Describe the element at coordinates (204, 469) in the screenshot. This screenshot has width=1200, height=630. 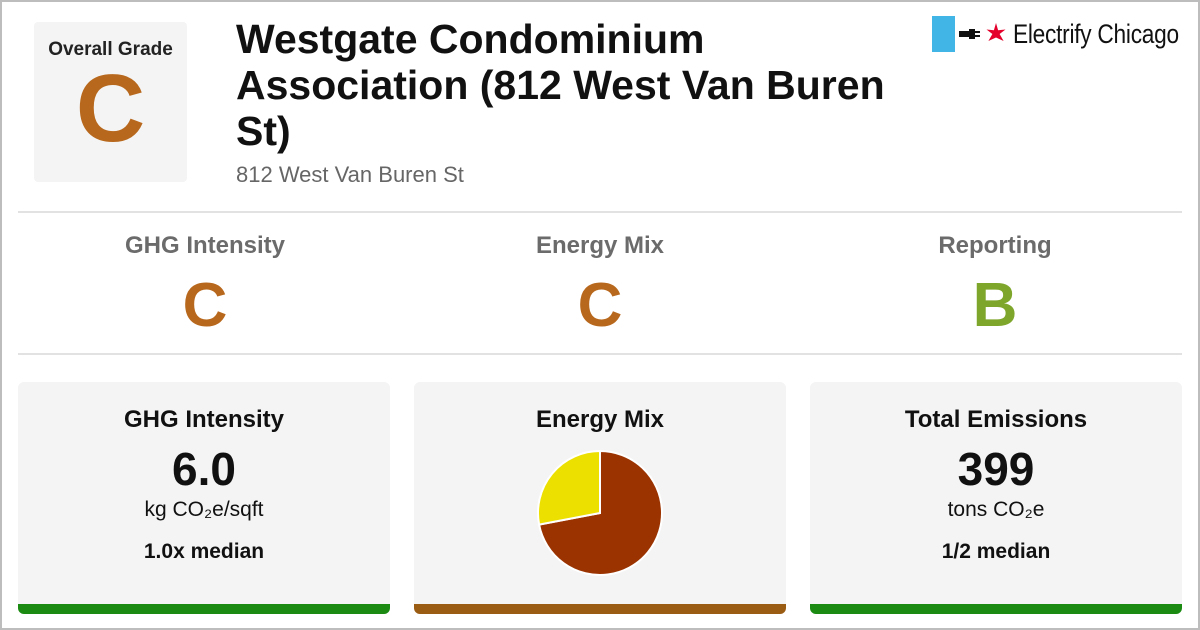
I see `ghg-intensity-value: 6.0` at that location.